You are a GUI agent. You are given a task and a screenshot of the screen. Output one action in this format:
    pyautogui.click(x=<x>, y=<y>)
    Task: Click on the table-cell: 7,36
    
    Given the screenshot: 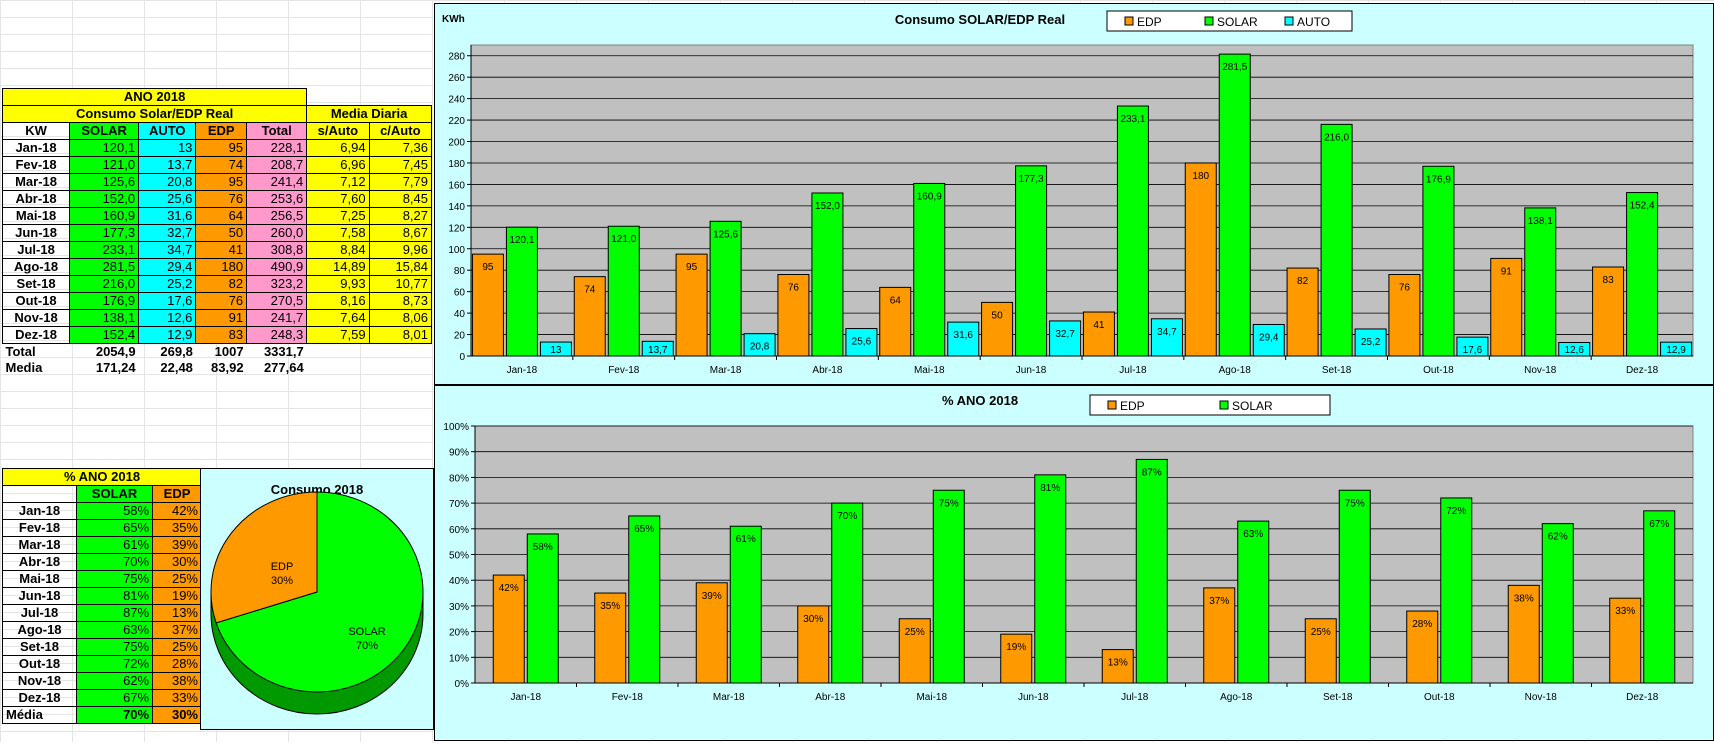 What is the action you would take?
    pyautogui.click(x=400, y=148)
    